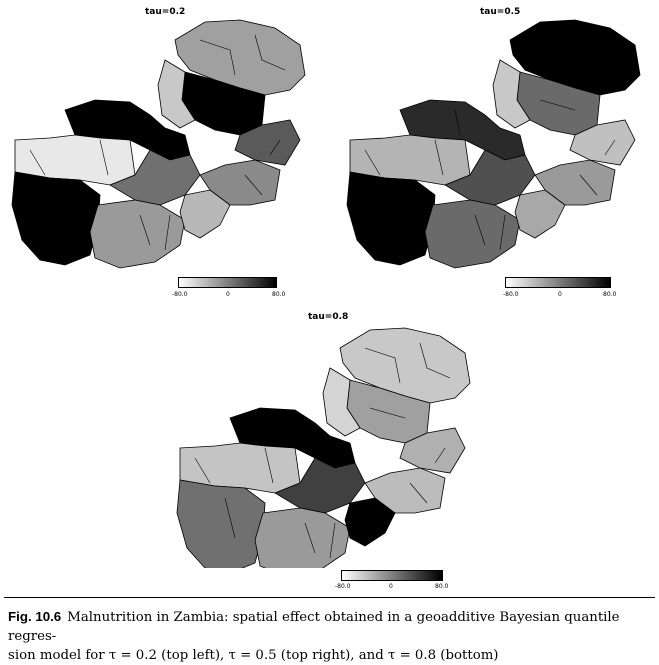 The width and height of the screenshot is (659, 665). Describe the element at coordinates (328, 317) in the screenshot. I see `map-title: tau=0.8` at that location.